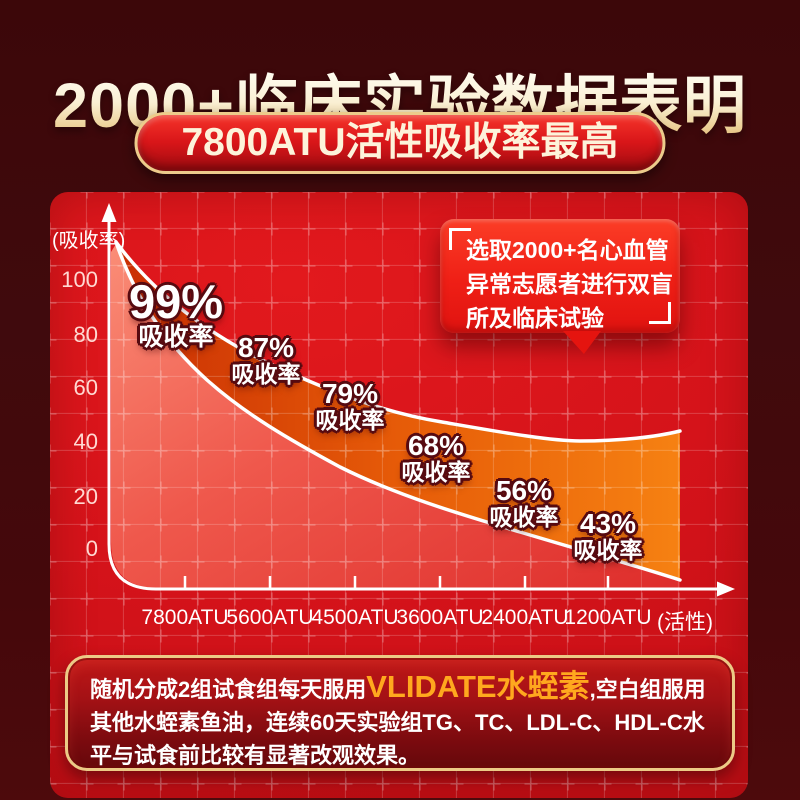 Image resolution: width=800 pixels, height=800 pixels. I want to click on y-axis-arrow, so click(109, 212).